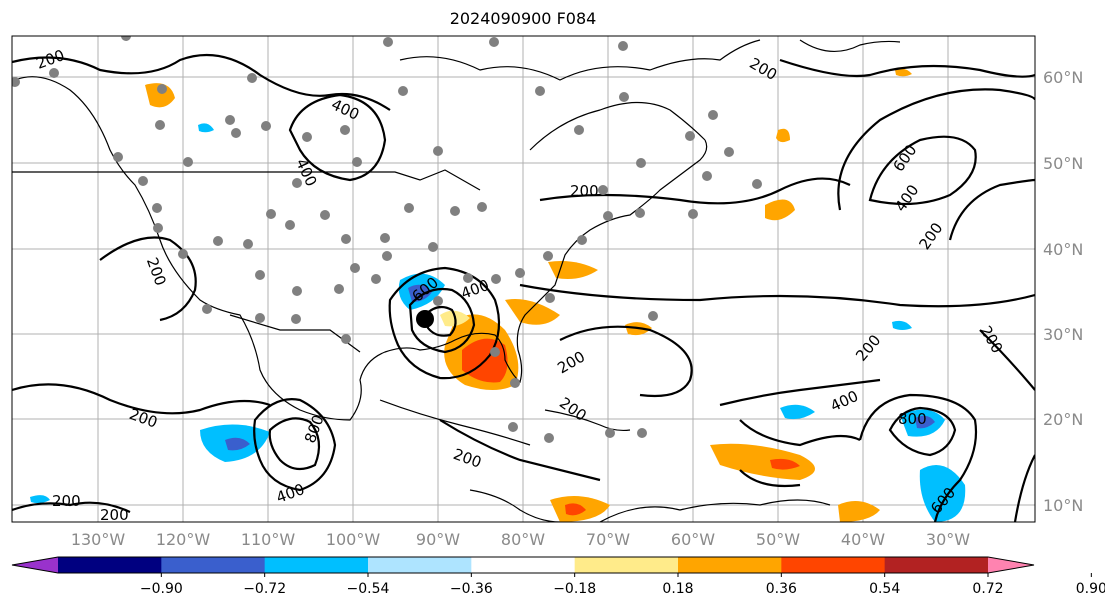  What do you see at coordinates (884, 589) in the screenshot?
I see `colorbar-tick-label: 0.54` at bounding box center [884, 589].